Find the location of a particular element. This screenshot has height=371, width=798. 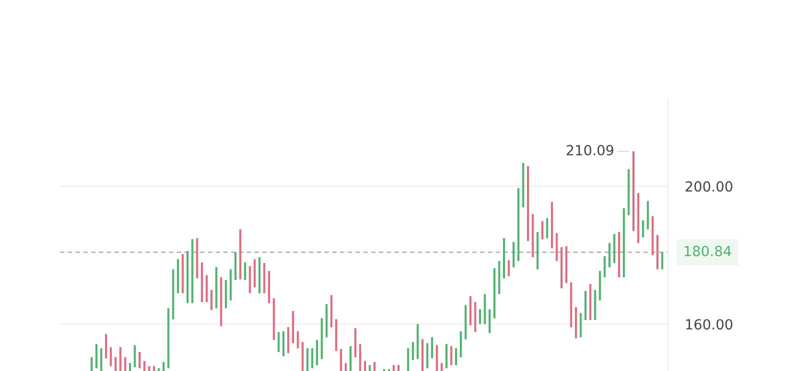

annotation: 210.09 is located at coordinates (590, 150).